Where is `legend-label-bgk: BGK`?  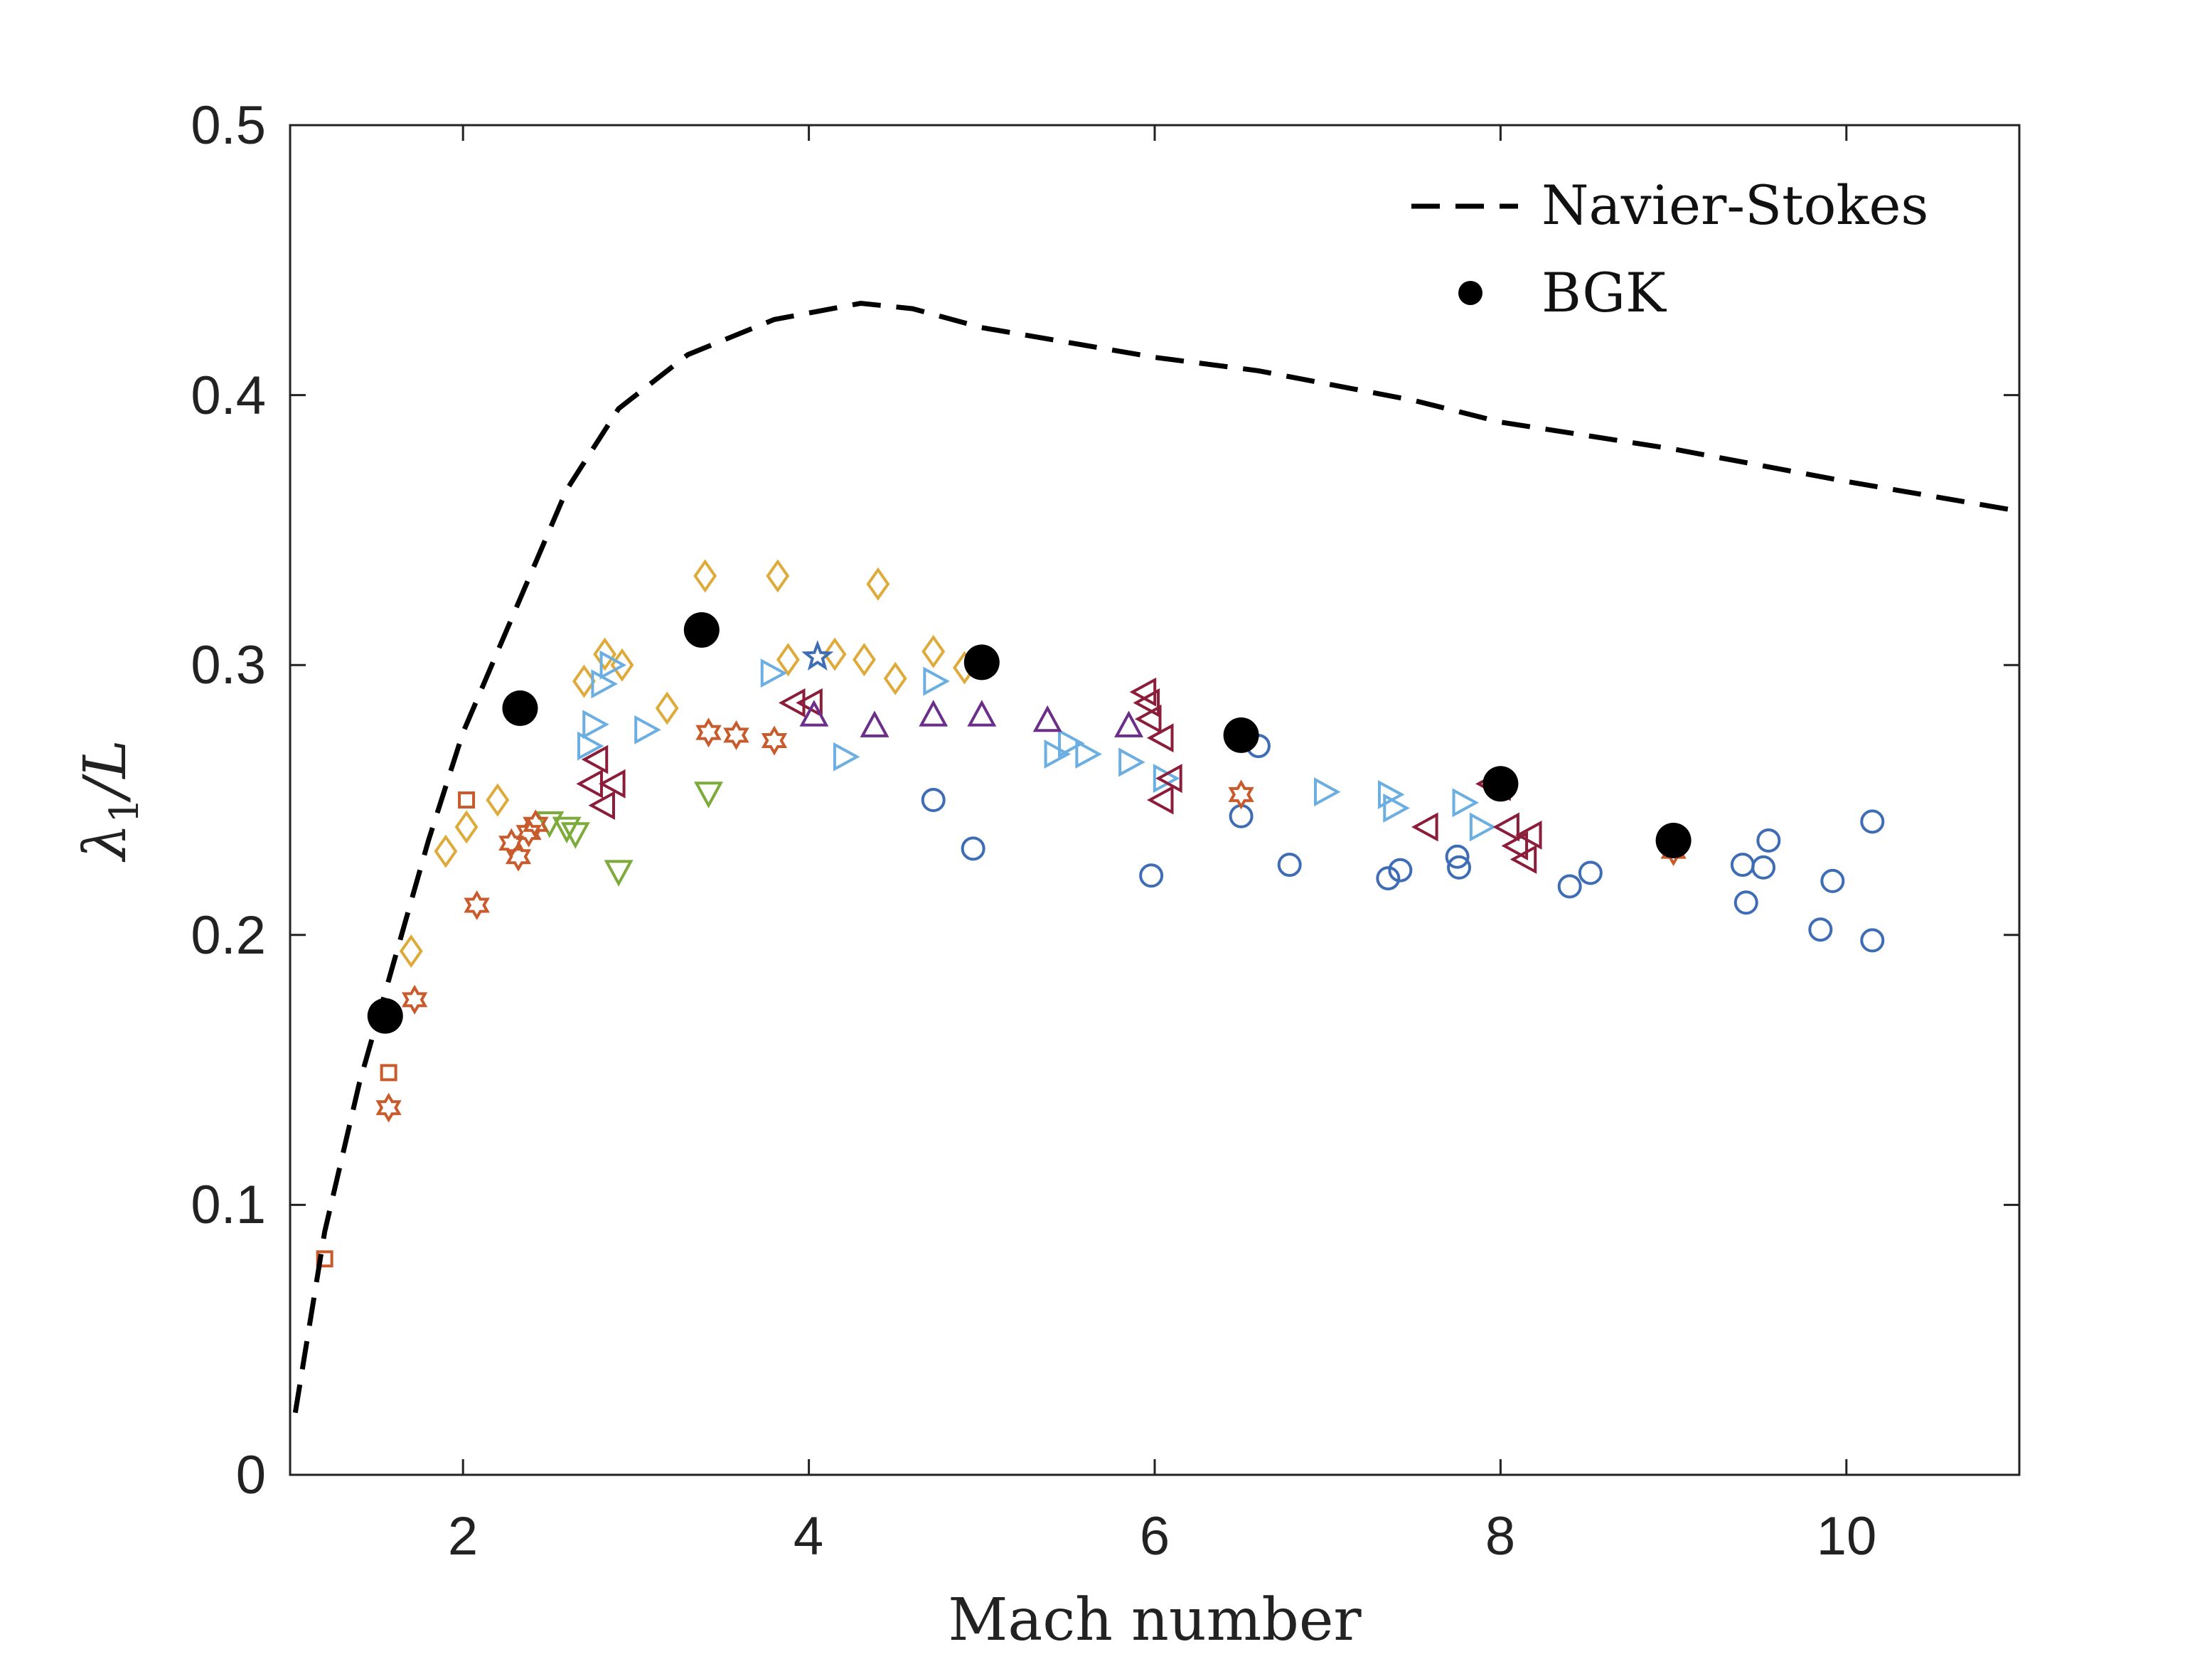 legend-label-bgk: BGK is located at coordinates (1605, 292).